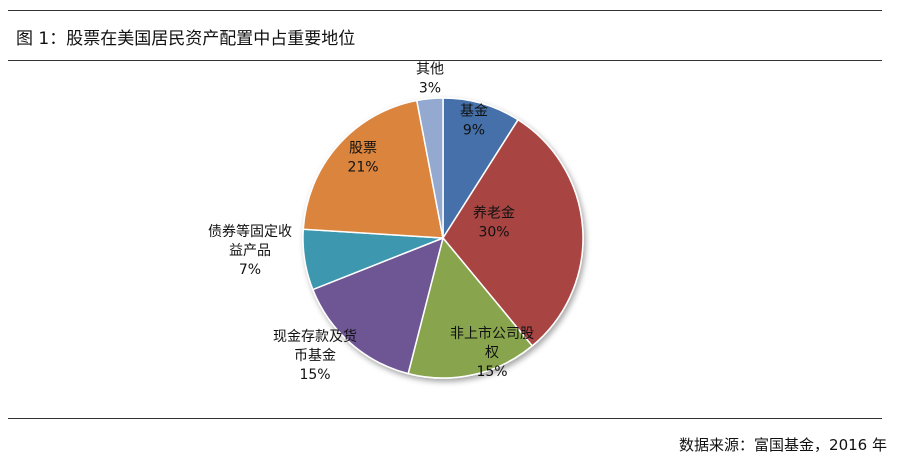  I want to click on slice-label: 债券等固定收益产品 7%, so click(250, 250).